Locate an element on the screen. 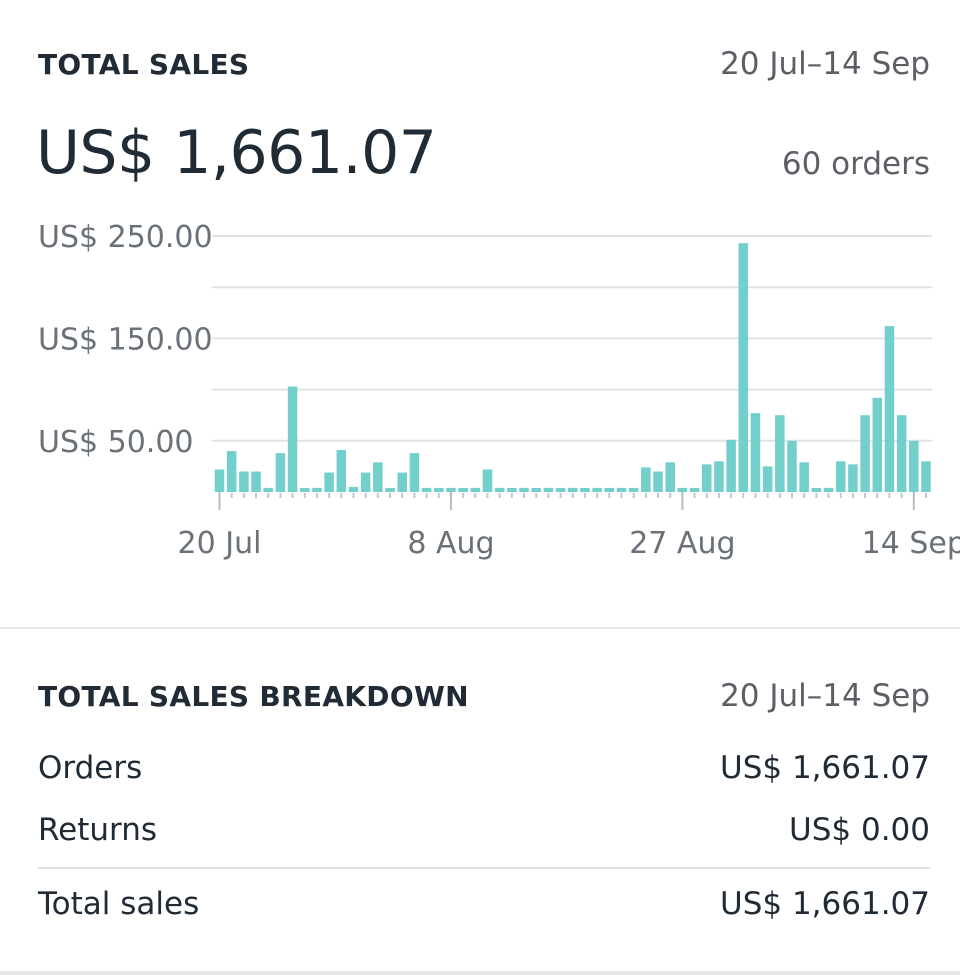 The width and height of the screenshot is (960, 975). total-sales-title: TOTAL SALES is located at coordinates (144, 64).